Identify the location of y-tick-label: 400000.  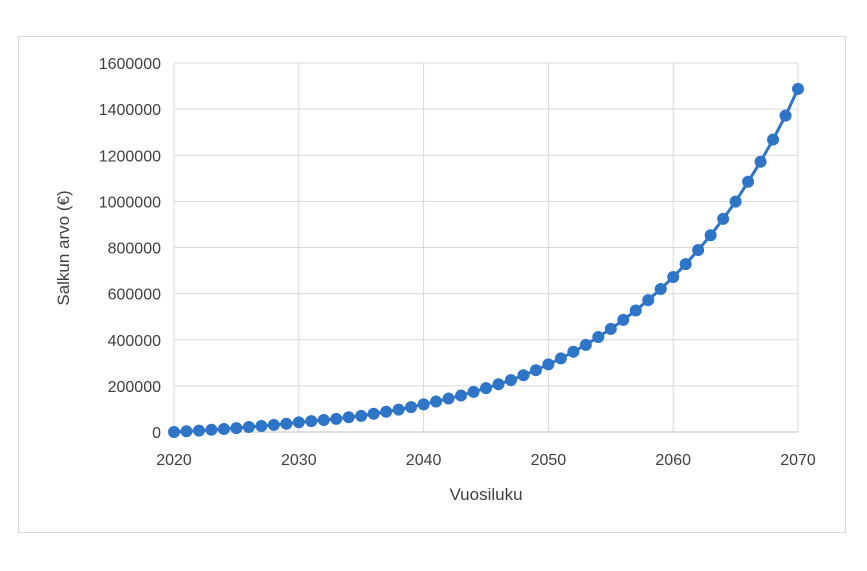
(134, 341).